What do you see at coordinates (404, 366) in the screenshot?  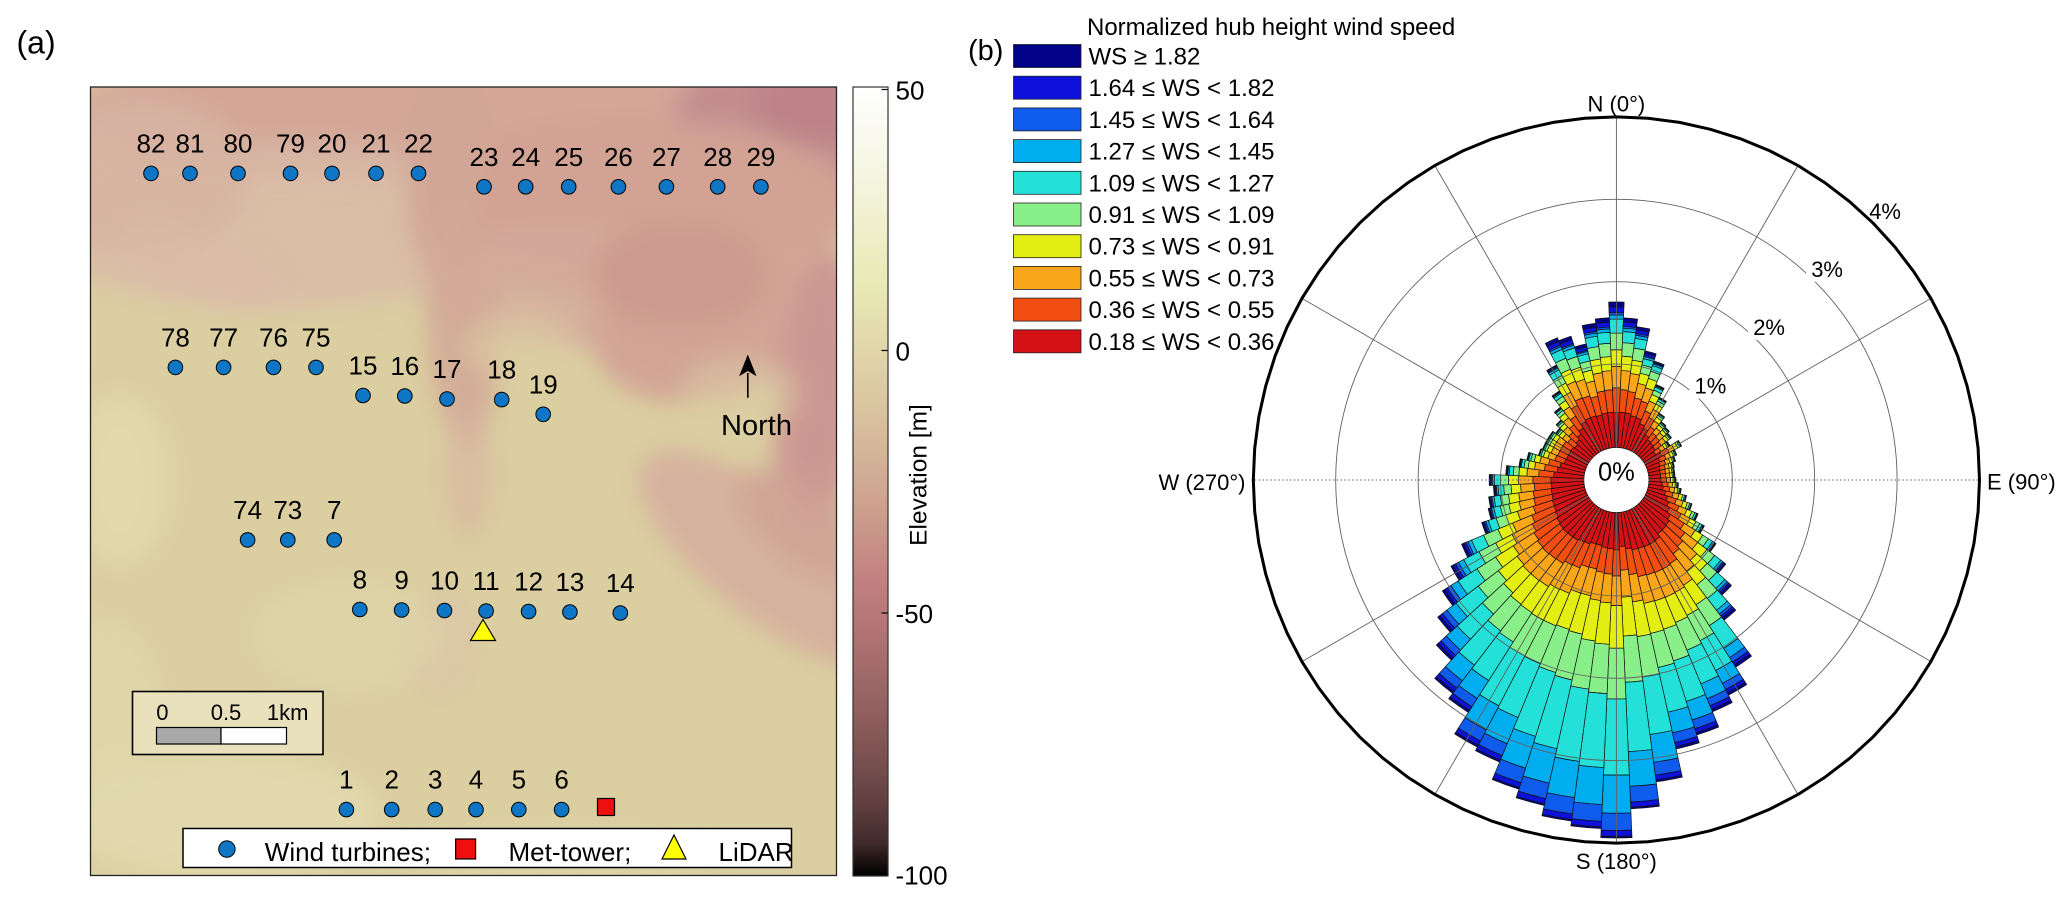 I see `svg-text: 16` at bounding box center [404, 366].